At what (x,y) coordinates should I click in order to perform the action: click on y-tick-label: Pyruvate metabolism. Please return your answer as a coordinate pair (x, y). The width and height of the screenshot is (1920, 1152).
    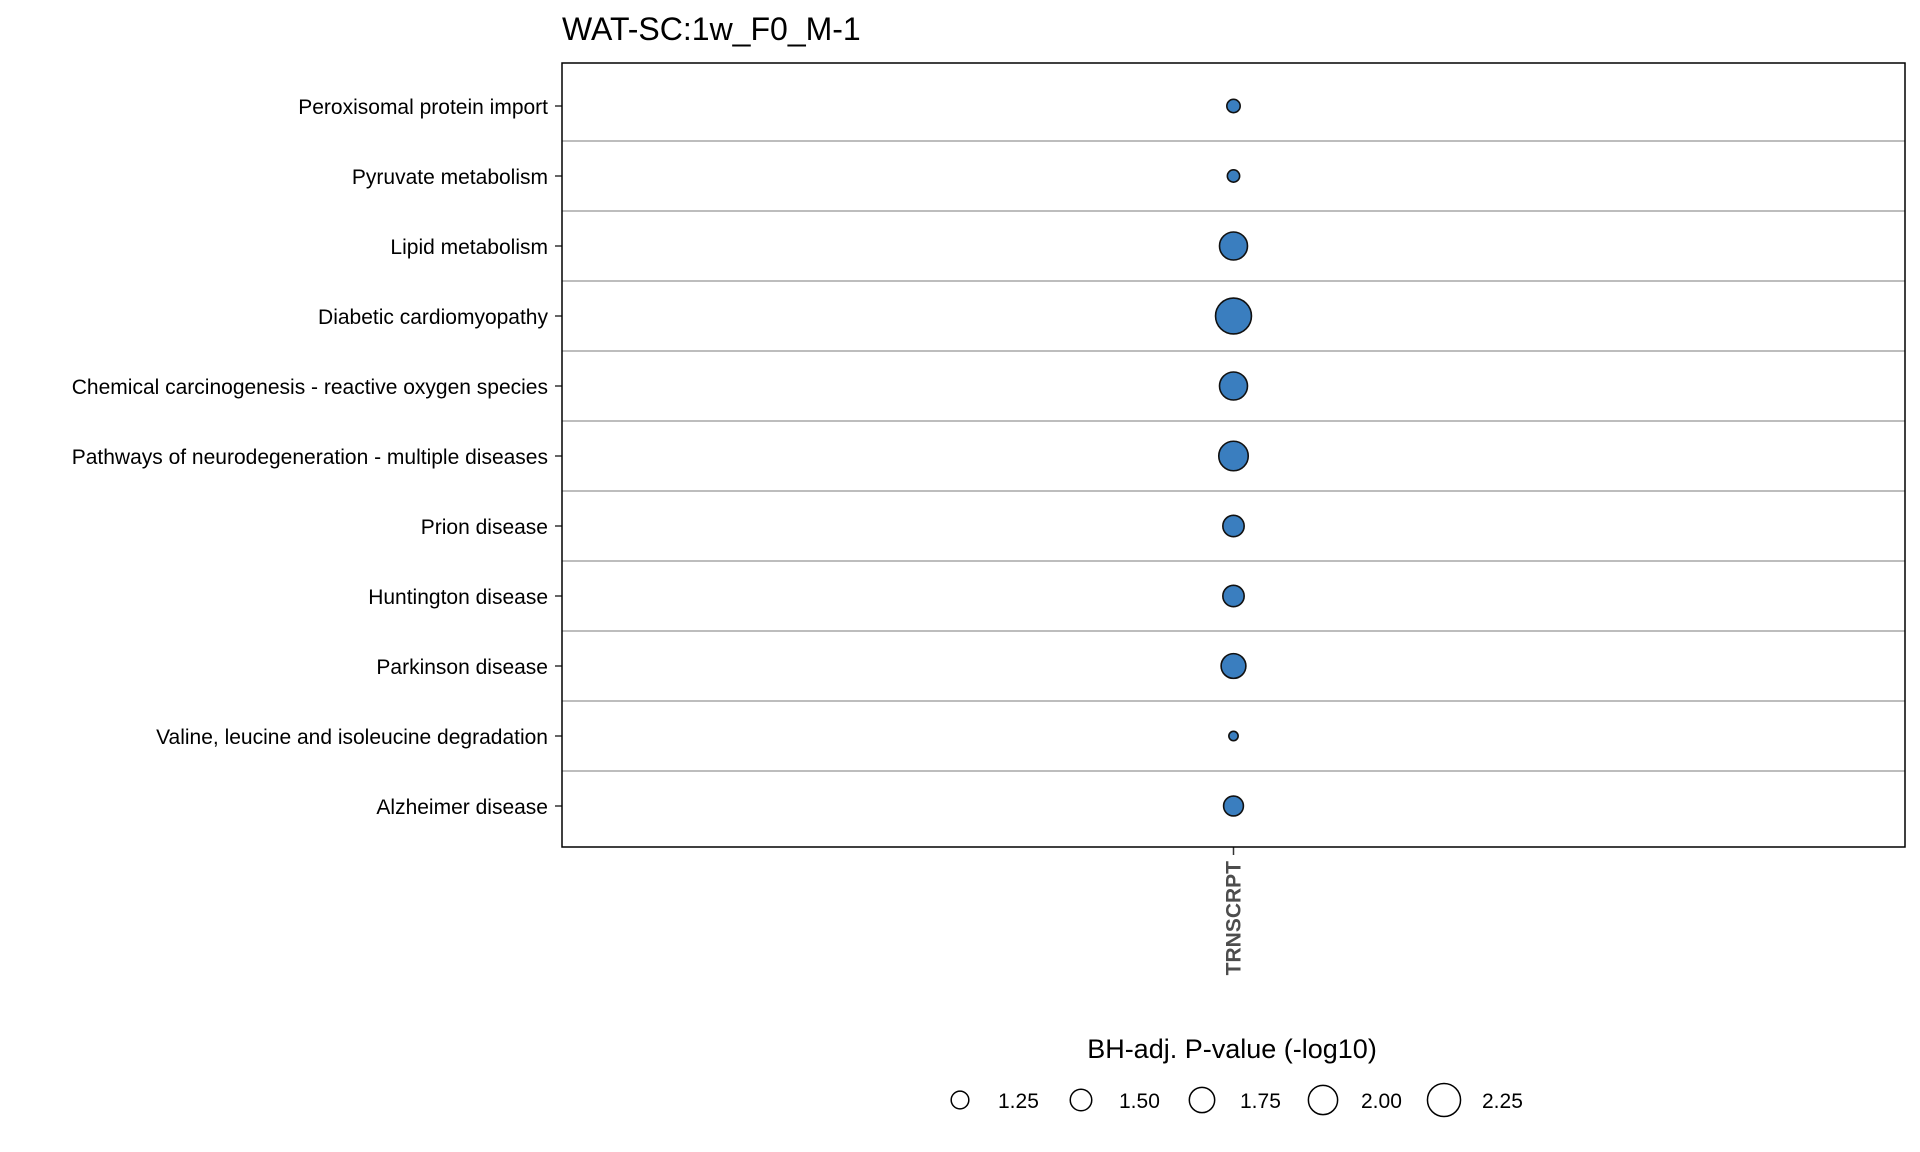
    Looking at the image, I should click on (450, 177).